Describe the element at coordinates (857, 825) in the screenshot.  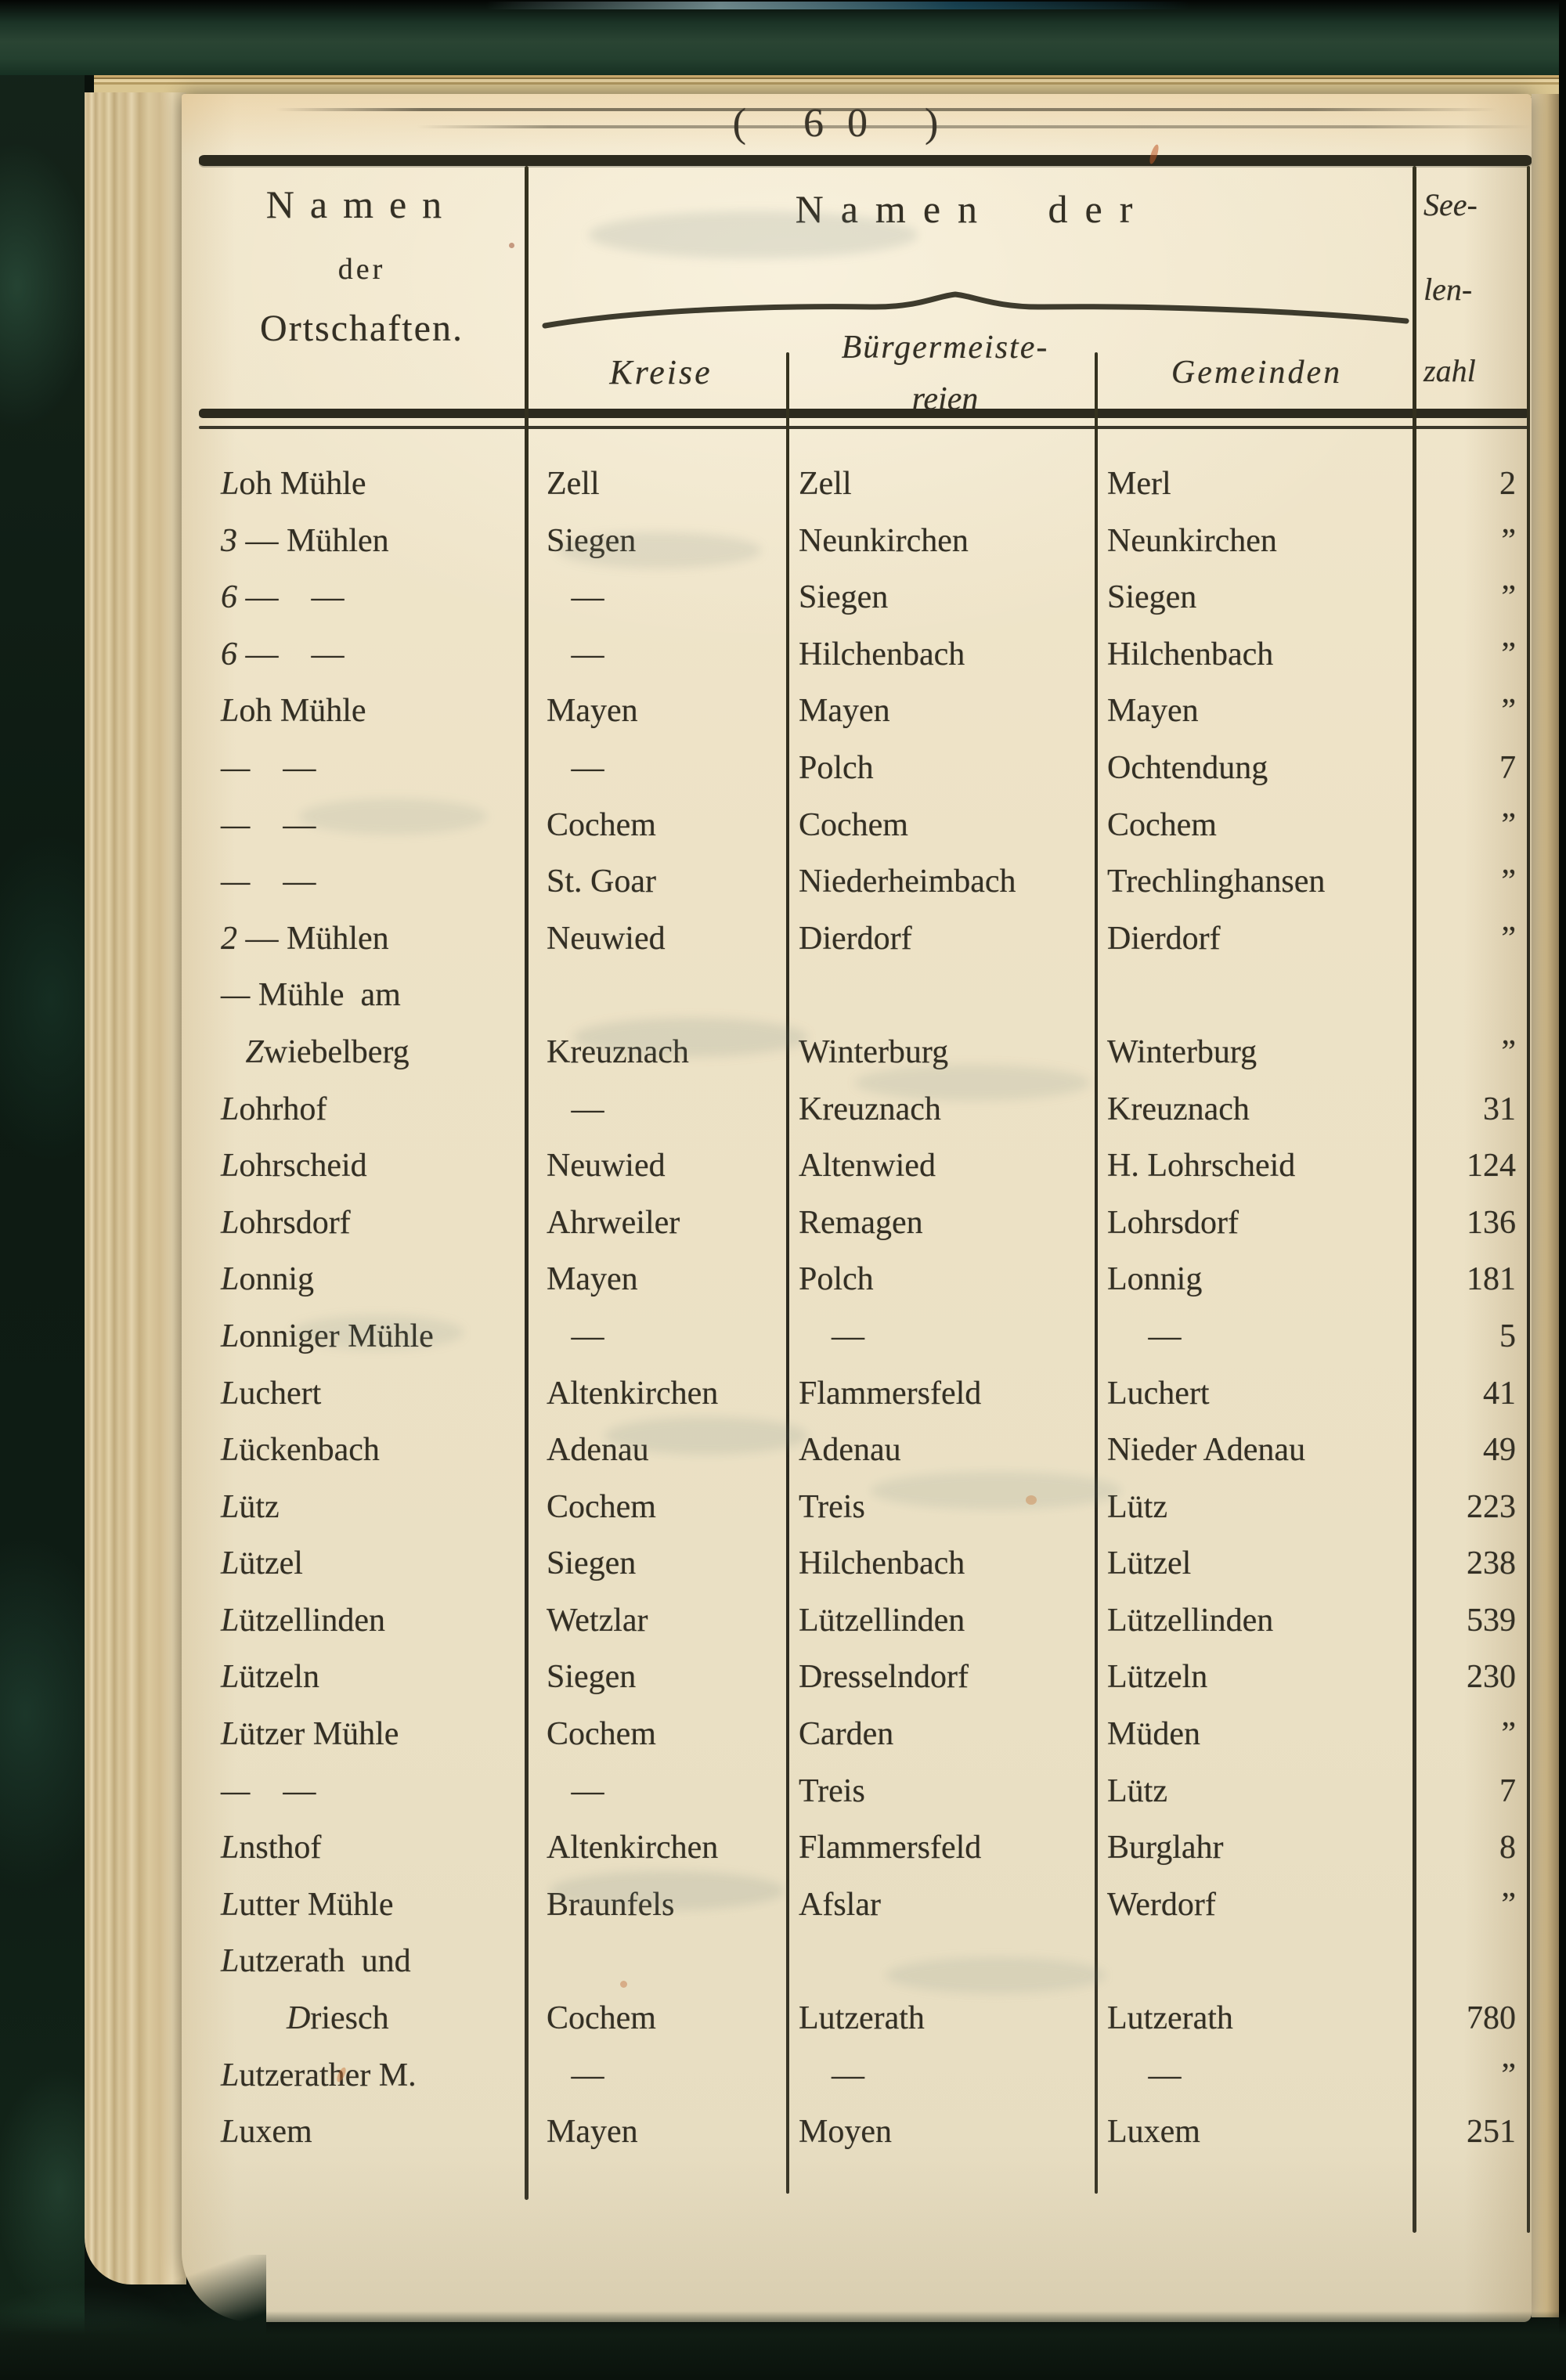
I see `table-row: — — Cochem Cochem Cochem ”` at that location.